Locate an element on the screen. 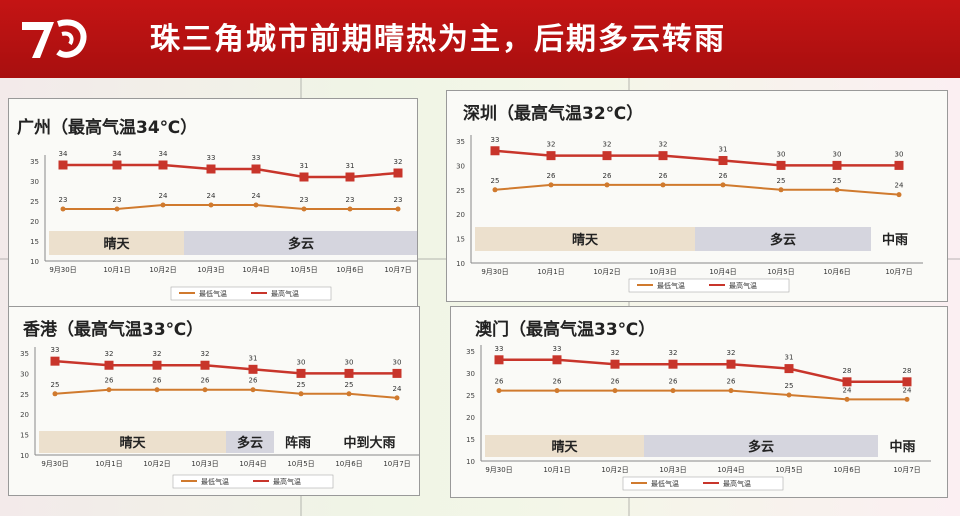 This screenshot has width=960, height=516. x-tick-label: 10月6日 is located at coordinates (846, 470).